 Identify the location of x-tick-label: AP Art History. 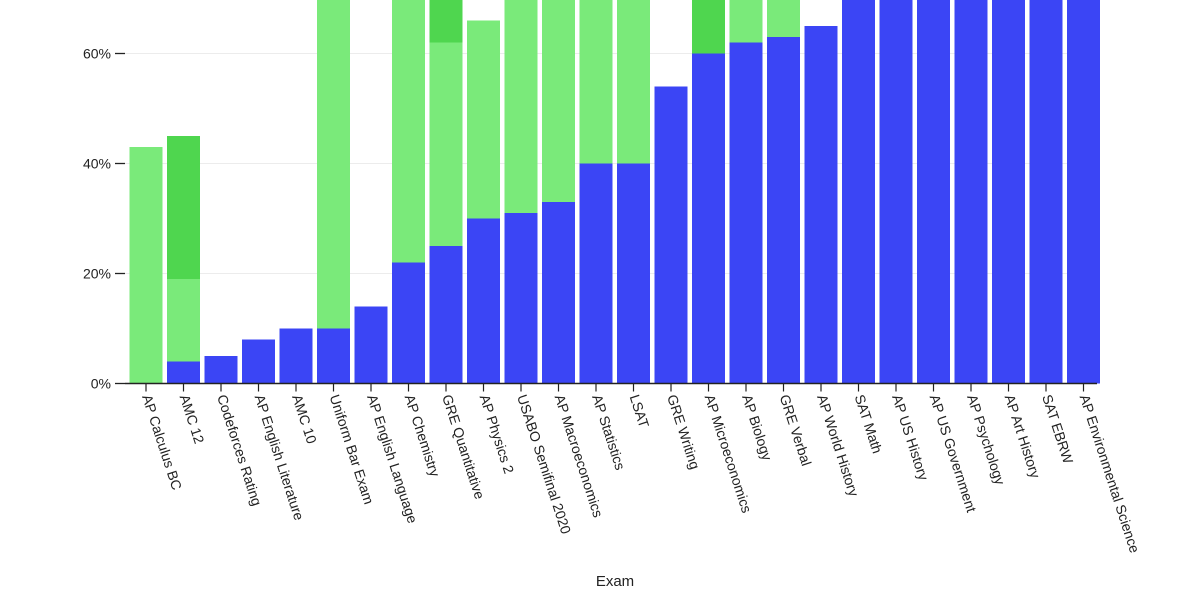
(1023, 436).